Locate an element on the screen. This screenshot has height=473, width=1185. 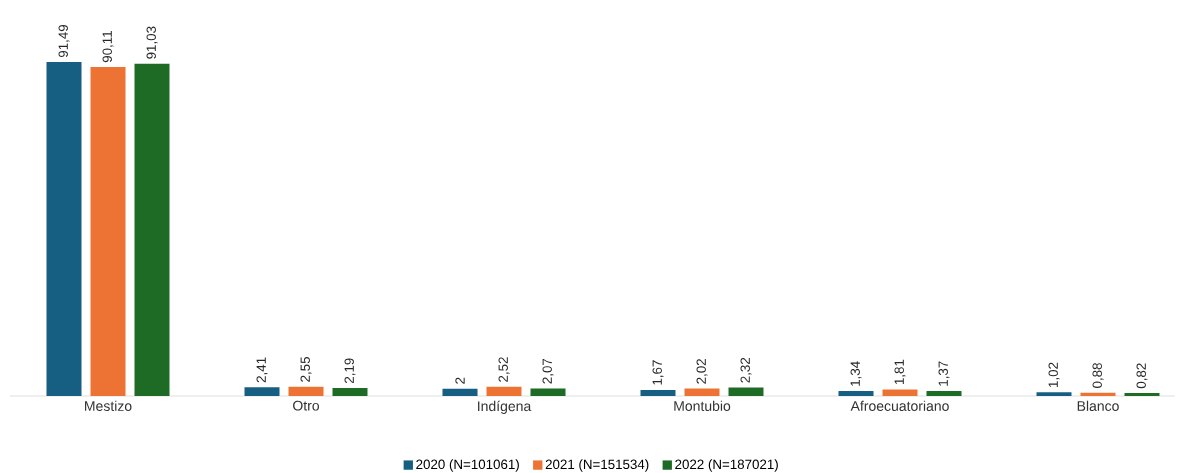
x-tick-label: Otro is located at coordinates (306, 405).